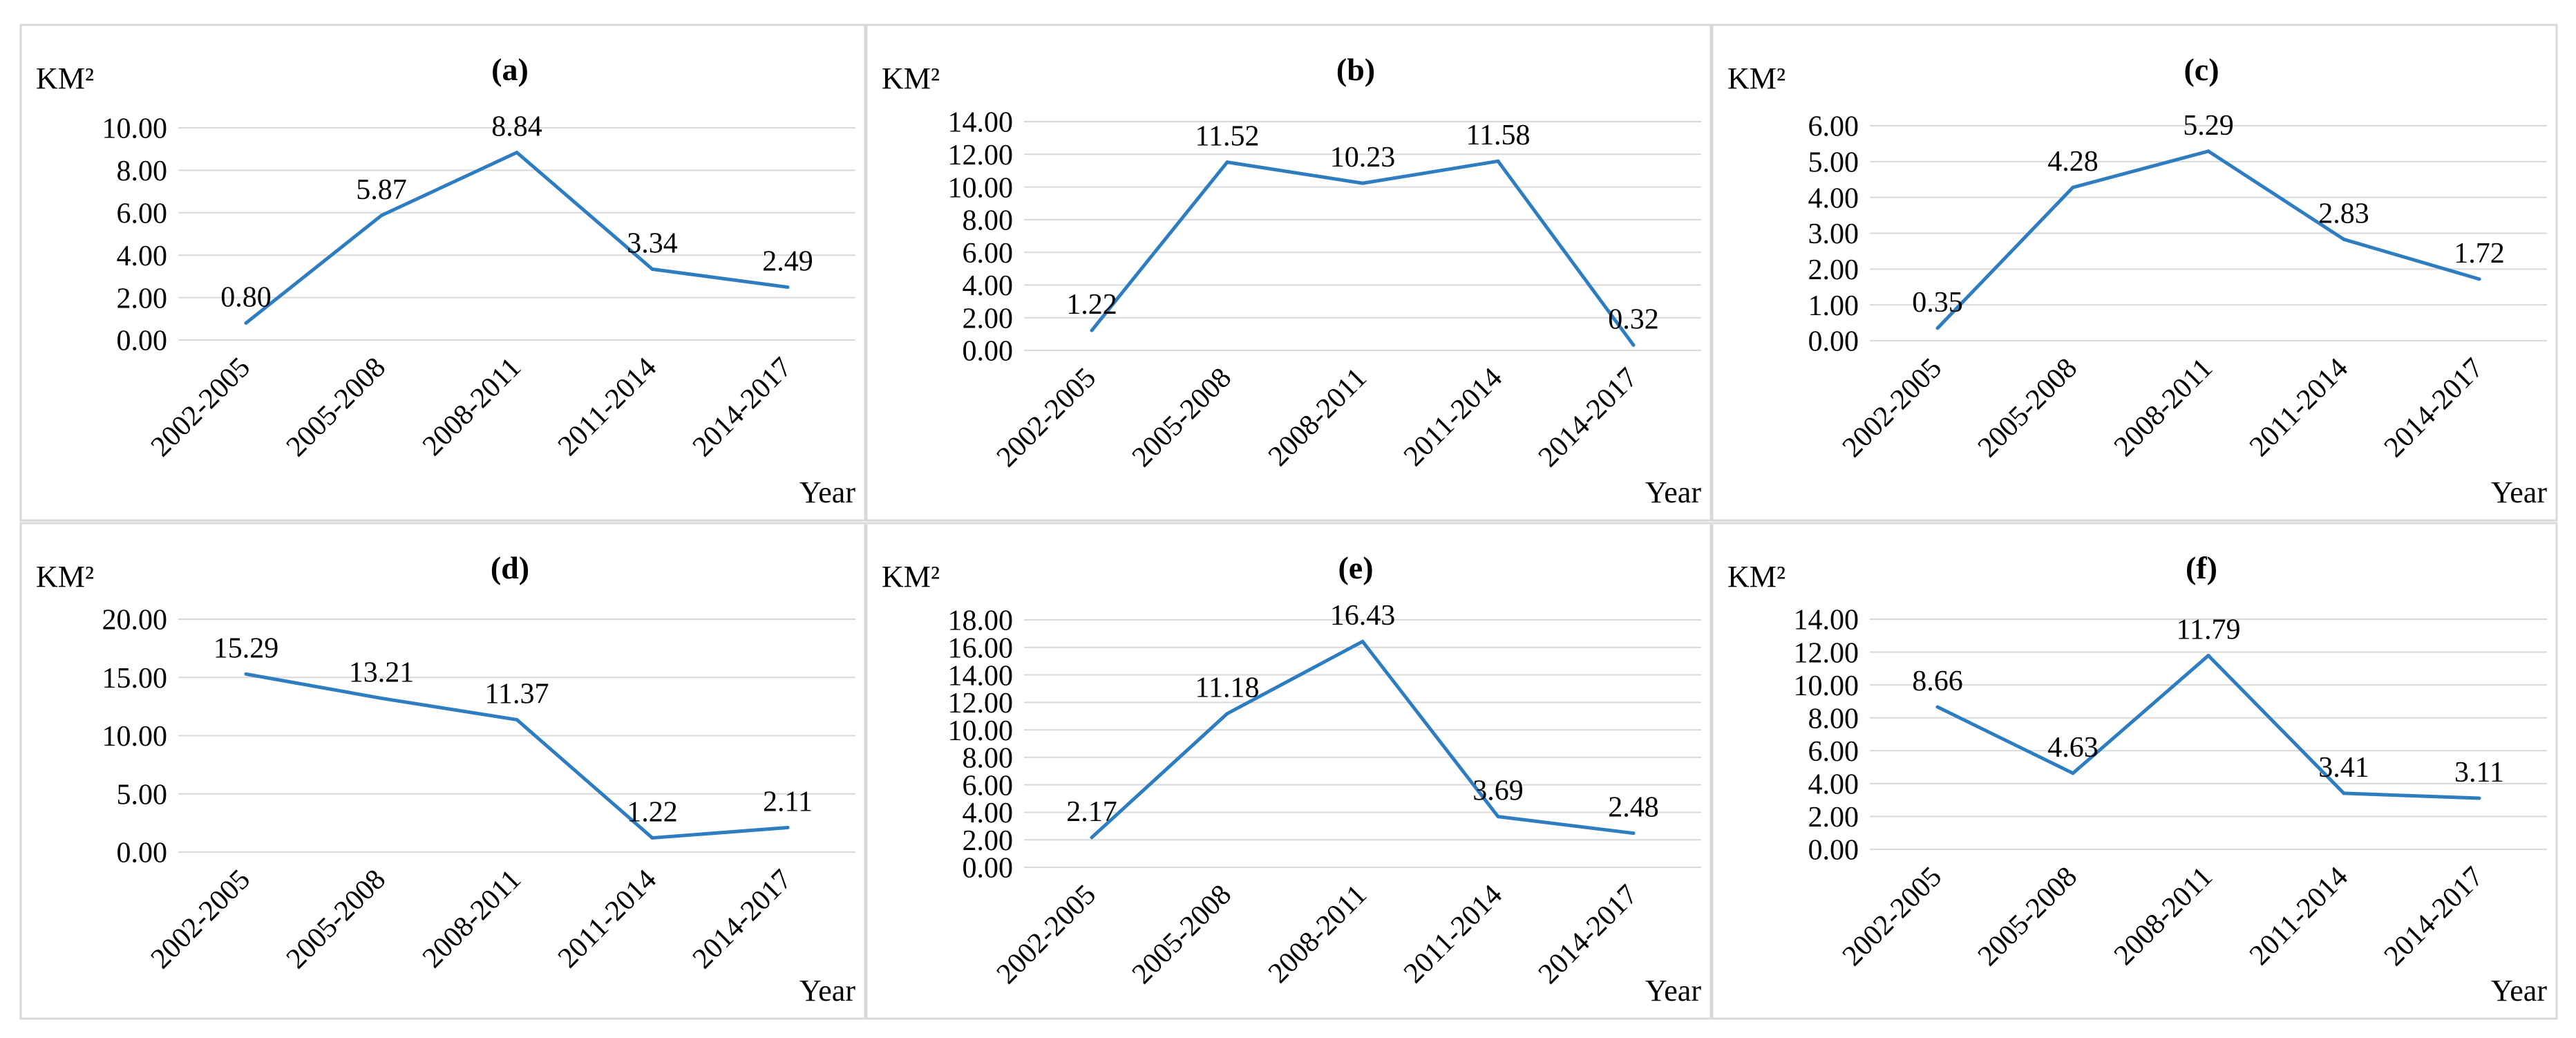 The width and height of the screenshot is (2576, 1038). What do you see at coordinates (981, 648) in the screenshot?
I see `y-tick-label: 16.00` at bounding box center [981, 648].